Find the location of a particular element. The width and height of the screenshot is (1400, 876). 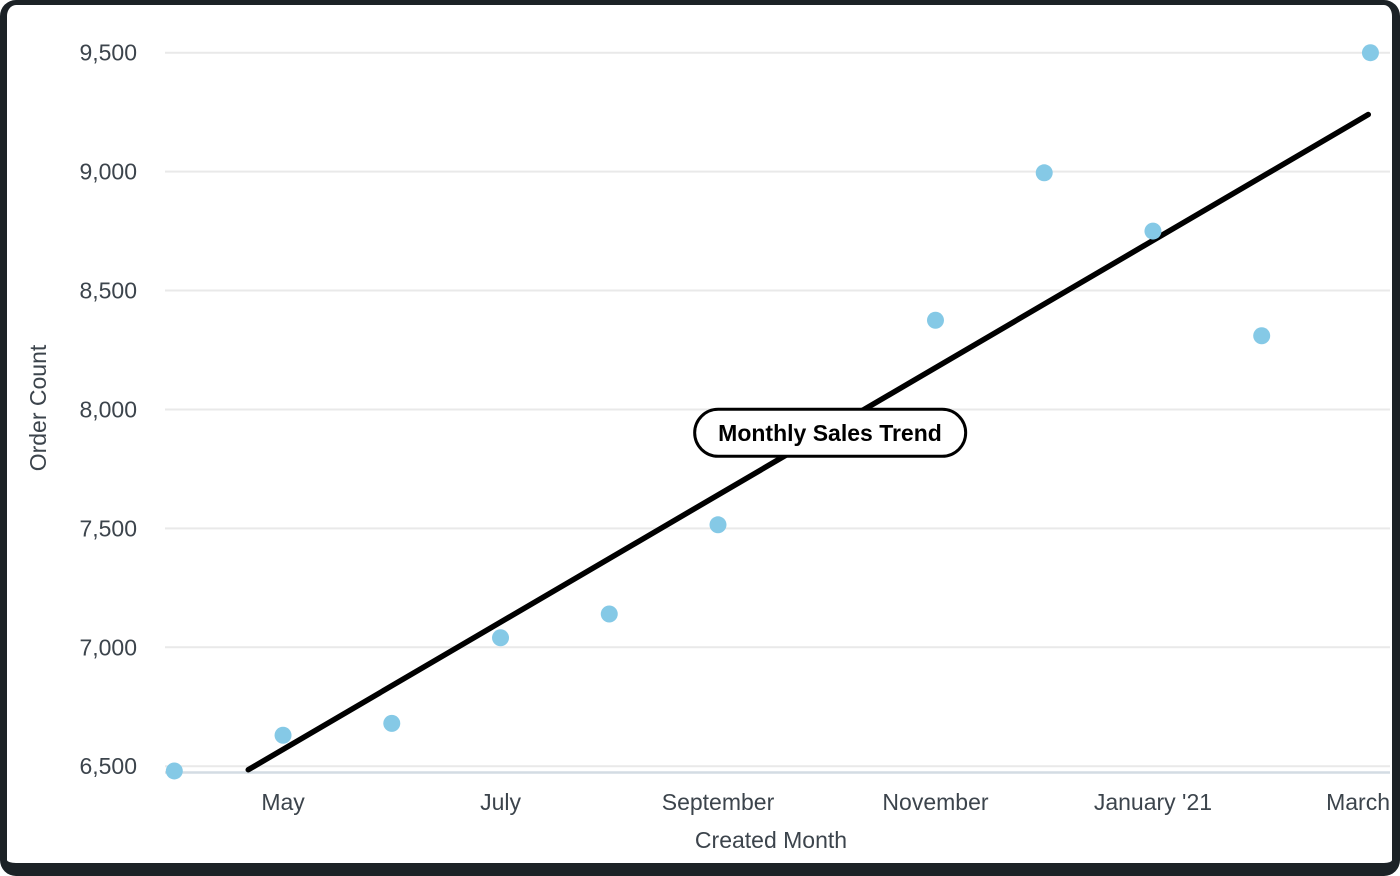

x-tick-label-july: July is located at coordinates (500, 802).